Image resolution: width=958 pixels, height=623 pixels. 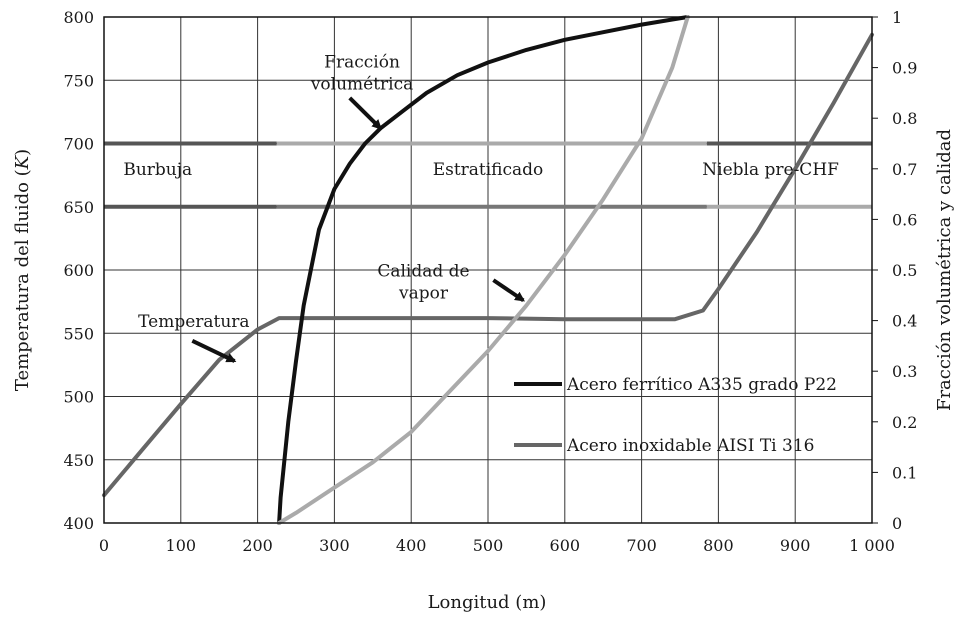 I want to click on y-left-axis-title: Temperatura del fluido (K), so click(x=22, y=270).